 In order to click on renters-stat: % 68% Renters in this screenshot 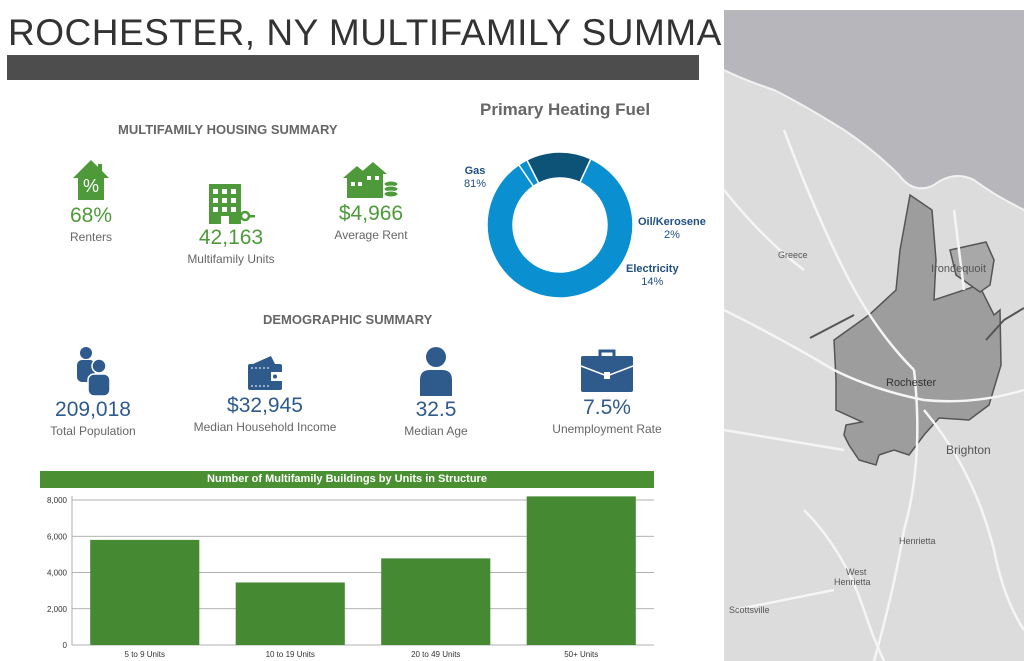, I will do `click(91, 201)`.